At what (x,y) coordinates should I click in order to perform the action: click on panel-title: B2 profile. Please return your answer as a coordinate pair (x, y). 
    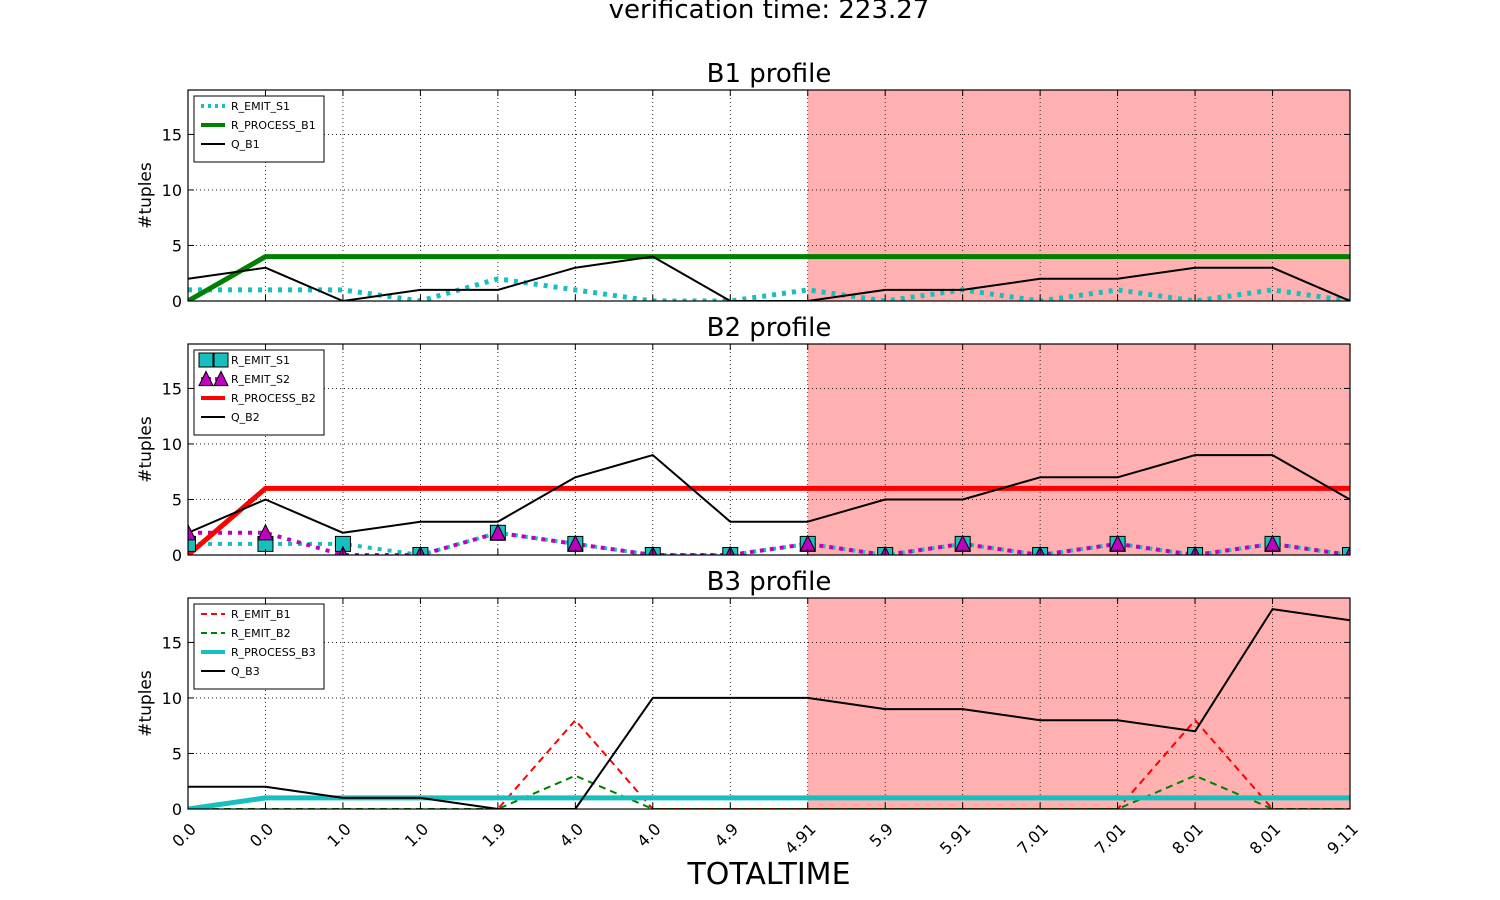
    Looking at the image, I should click on (769, 328).